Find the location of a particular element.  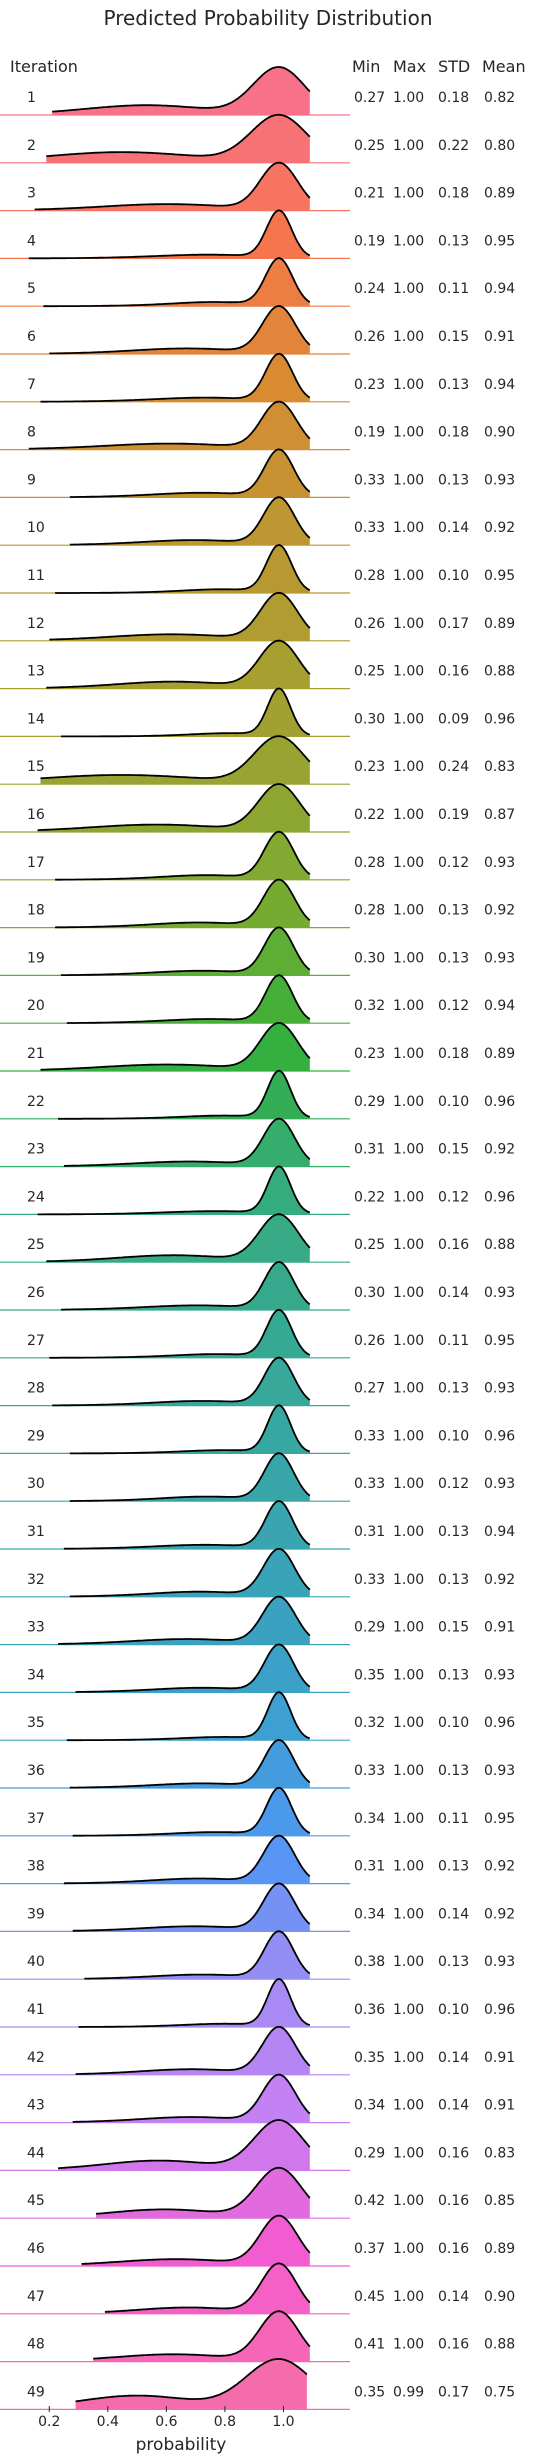

mean-value: 0.90 is located at coordinates (499, 2297).